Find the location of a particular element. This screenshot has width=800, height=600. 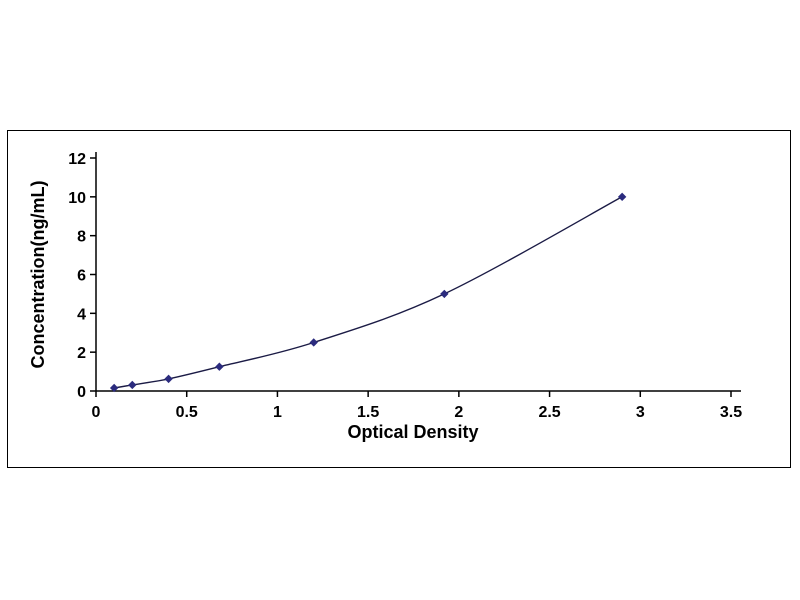

x-axis-label: Optical Density is located at coordinates (412, 432).